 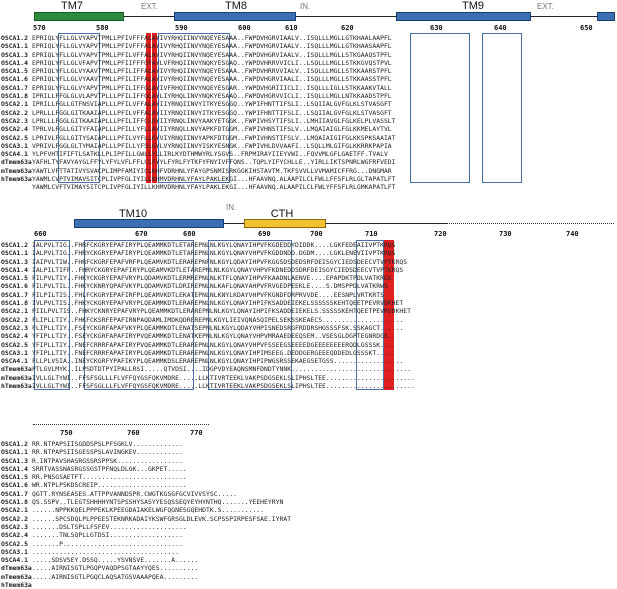 I want to click on helix-label-cth: CTH, so click(x=282, y=214).